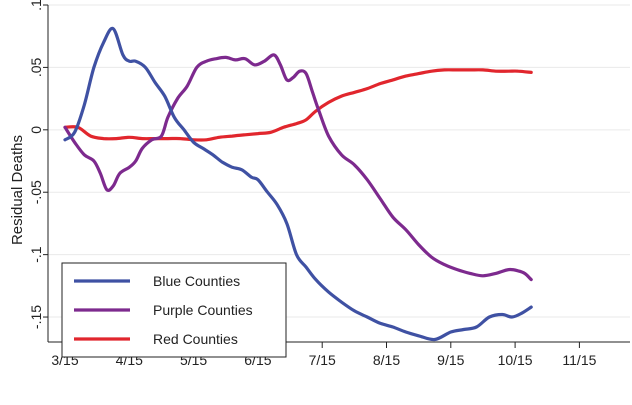 The image size is (632, 405). I want to click on y-tick-label: 0, so click(36, 130).